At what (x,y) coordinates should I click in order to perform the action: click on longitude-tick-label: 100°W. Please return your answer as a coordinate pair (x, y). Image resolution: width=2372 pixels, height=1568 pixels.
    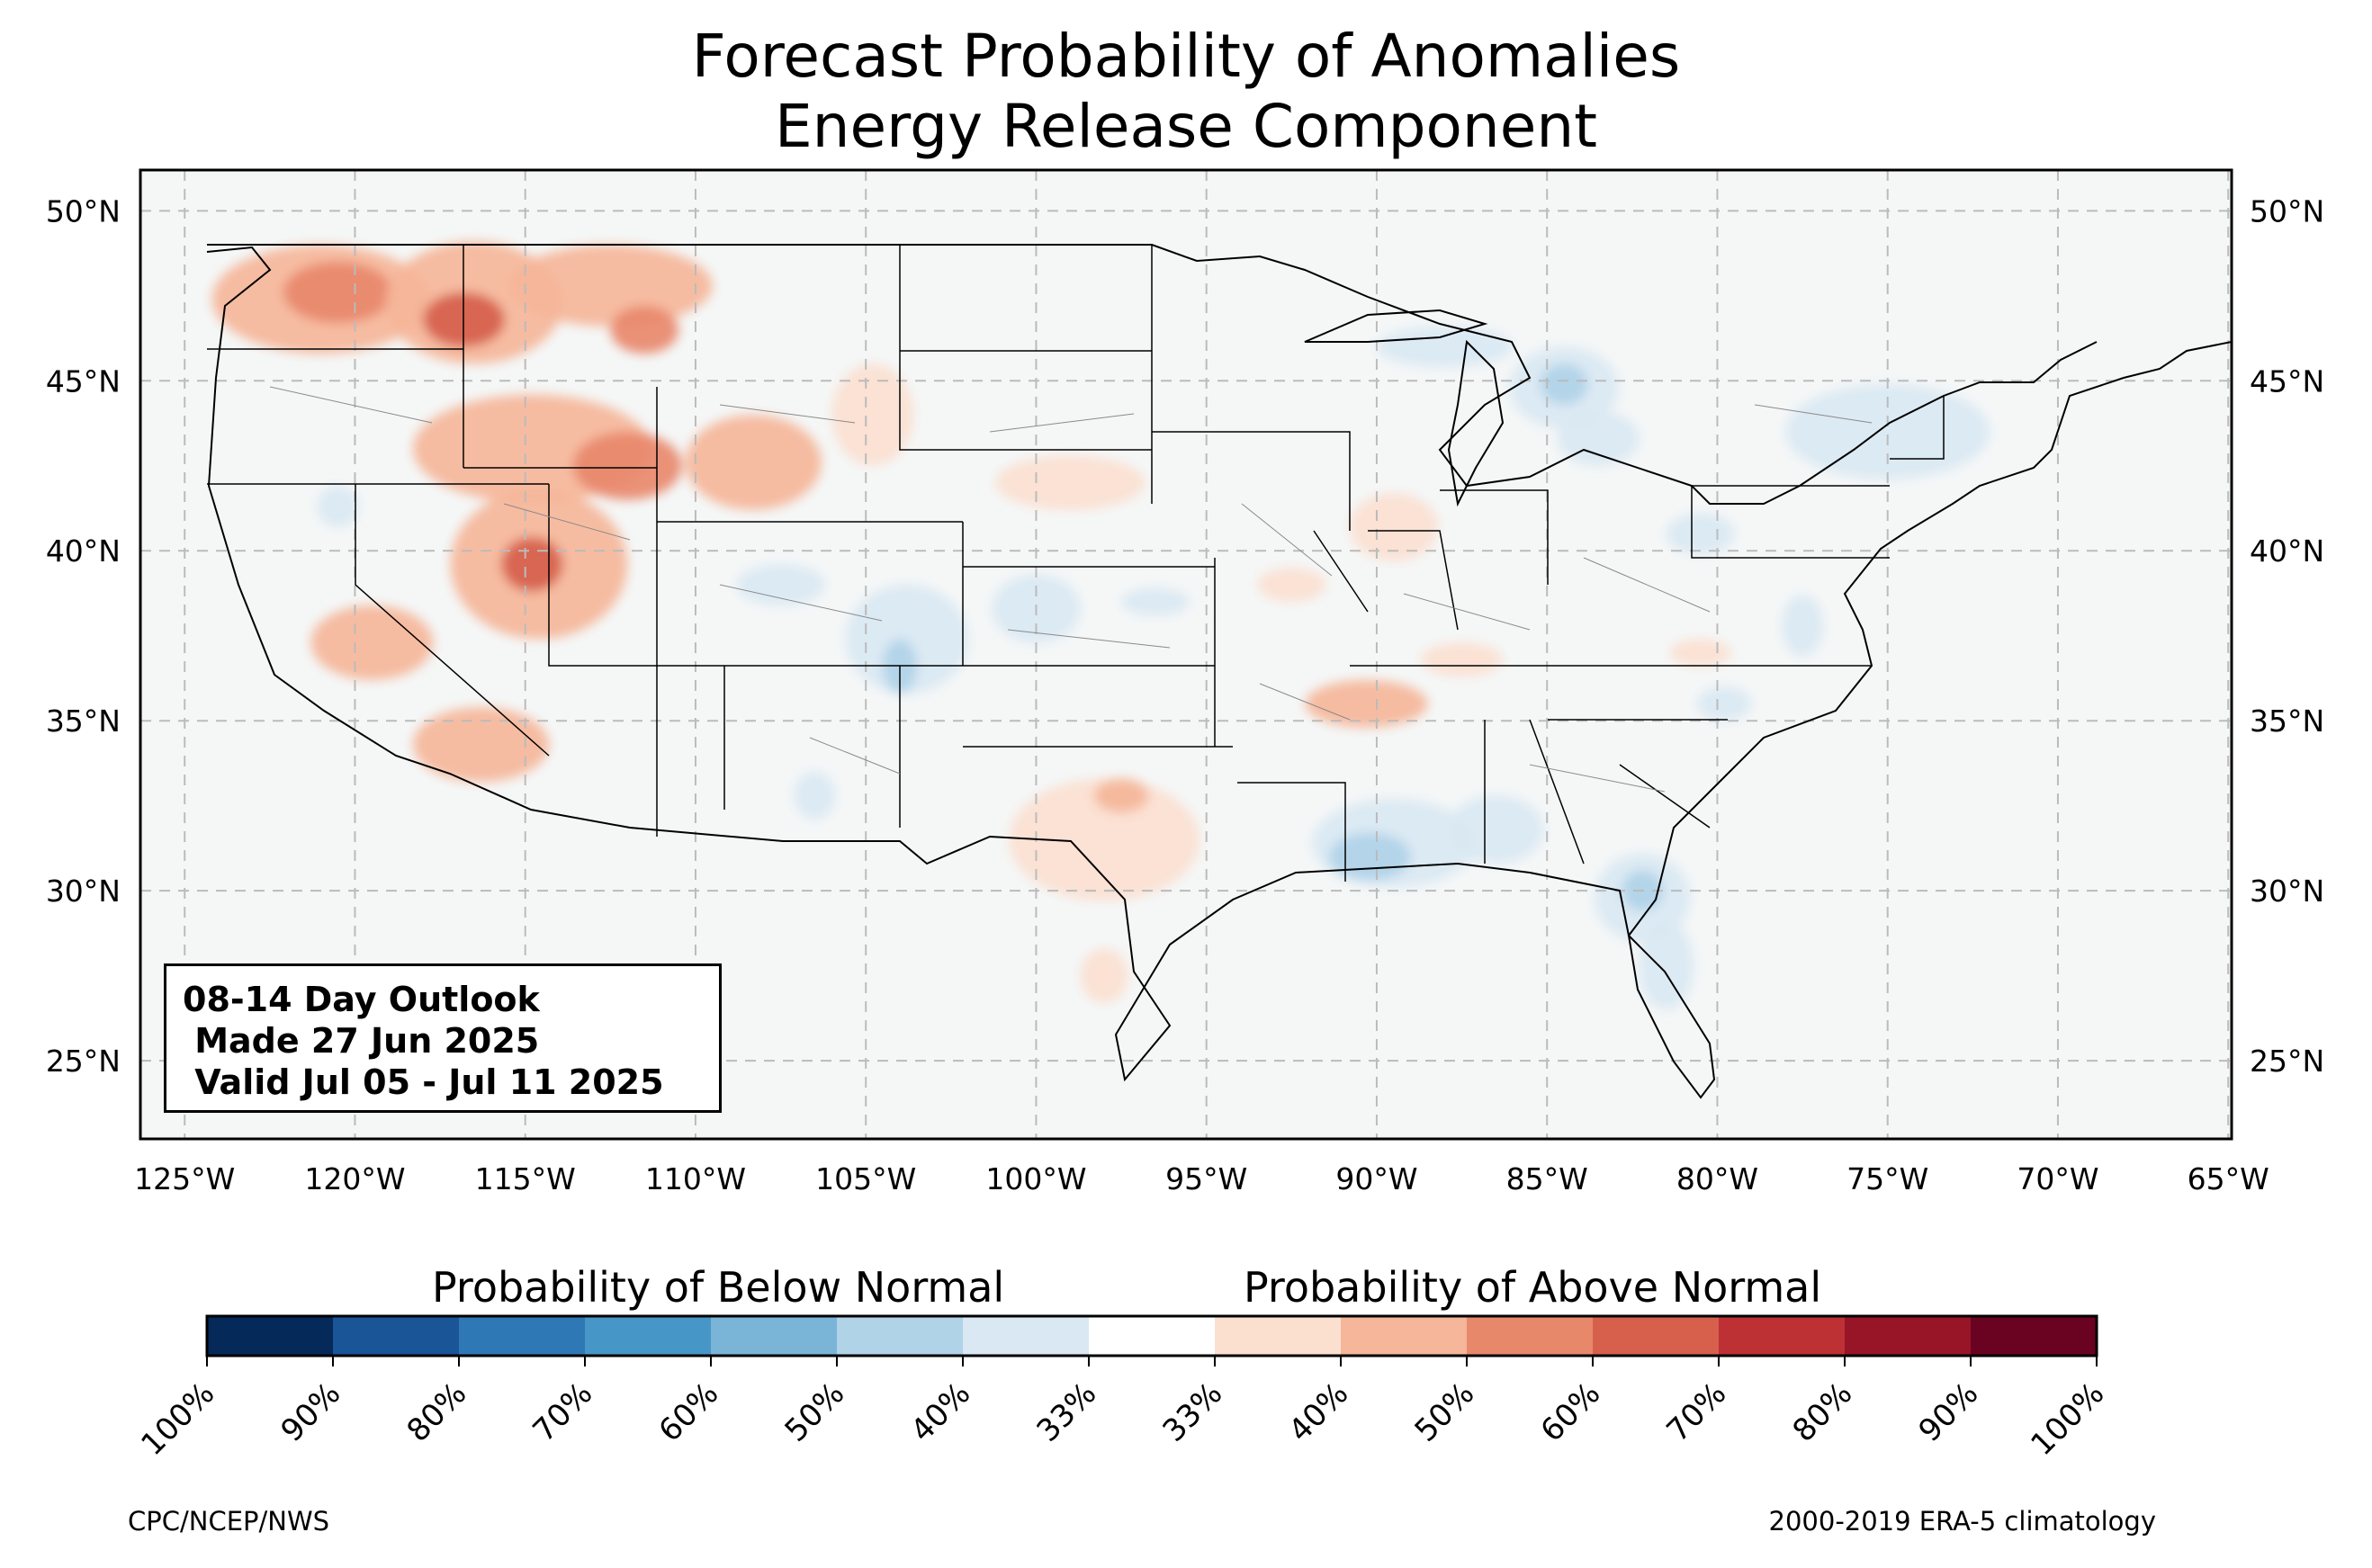
    Looking at the image, I should click on (1035, 1178).